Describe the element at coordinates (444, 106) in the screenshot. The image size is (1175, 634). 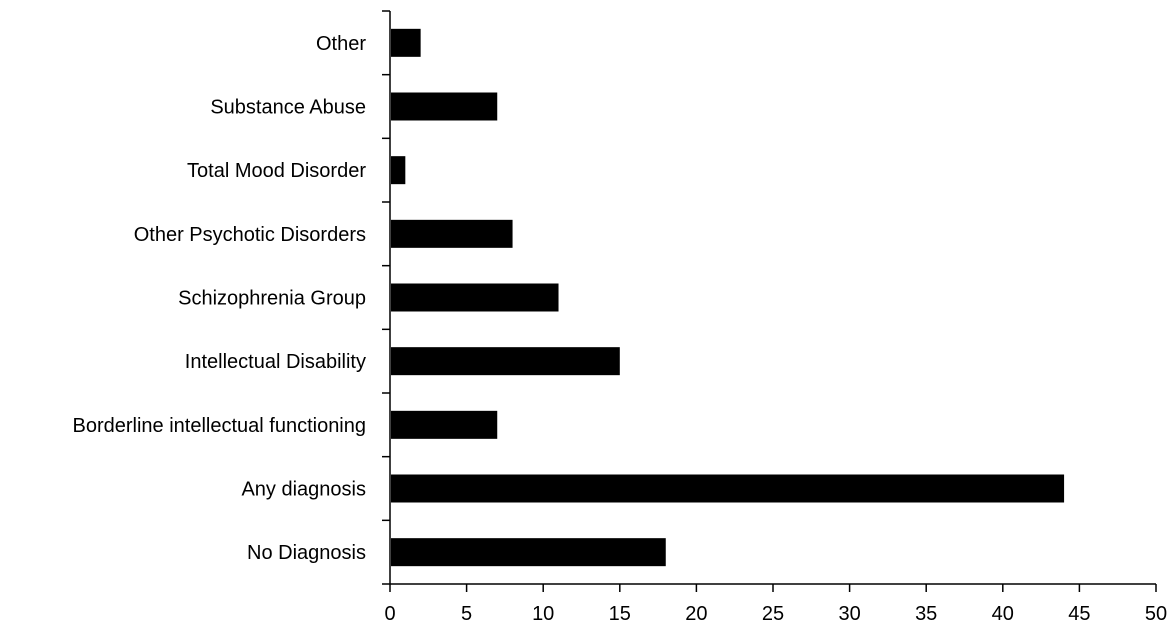
I see `bar-substance-abuse` at that location.